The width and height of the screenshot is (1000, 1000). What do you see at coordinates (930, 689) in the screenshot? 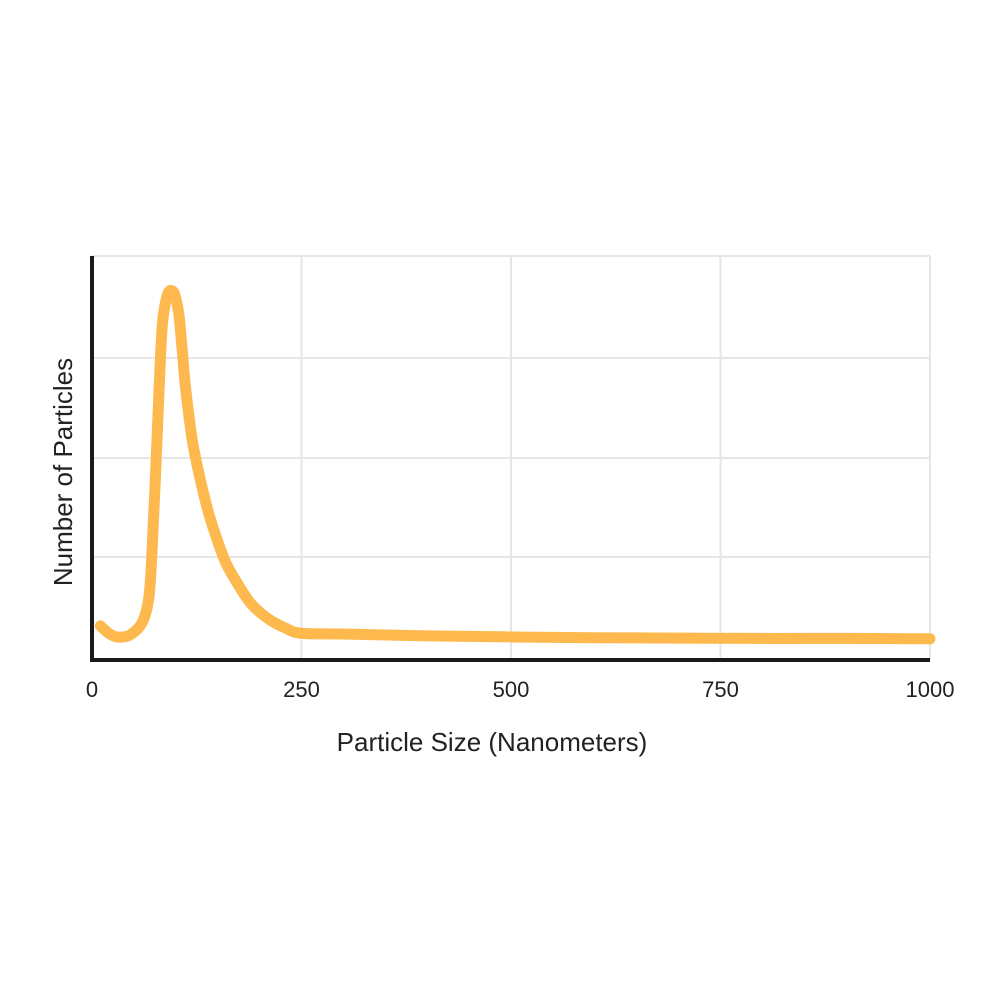
I see `x-tick-label: 1000` at bounding box center [930, 689].